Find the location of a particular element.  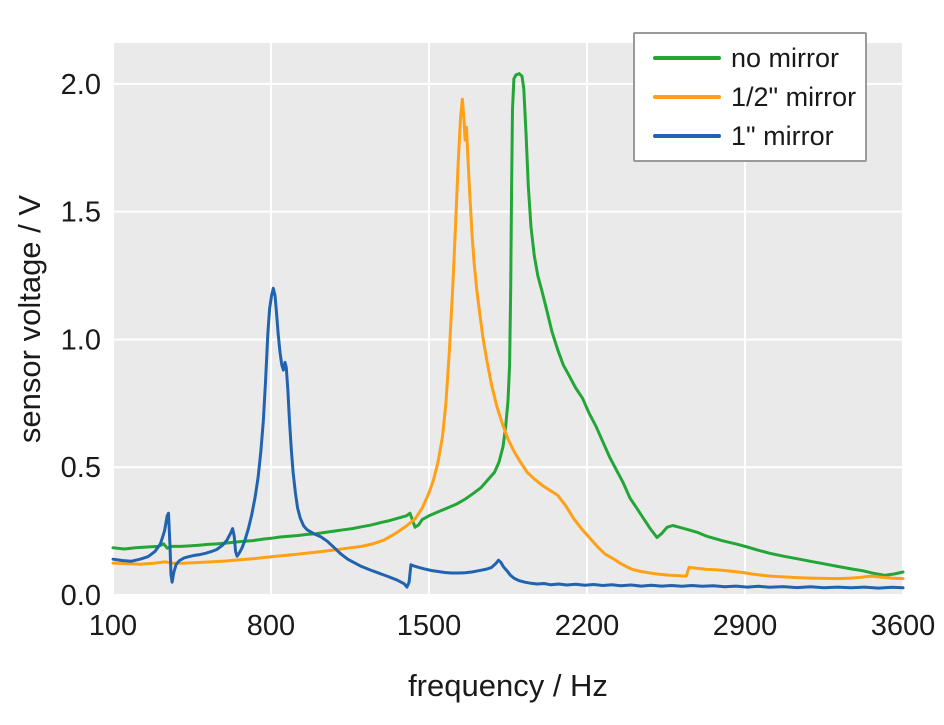

y-tick-label: 2.0 is located at coordinates (81, 85).